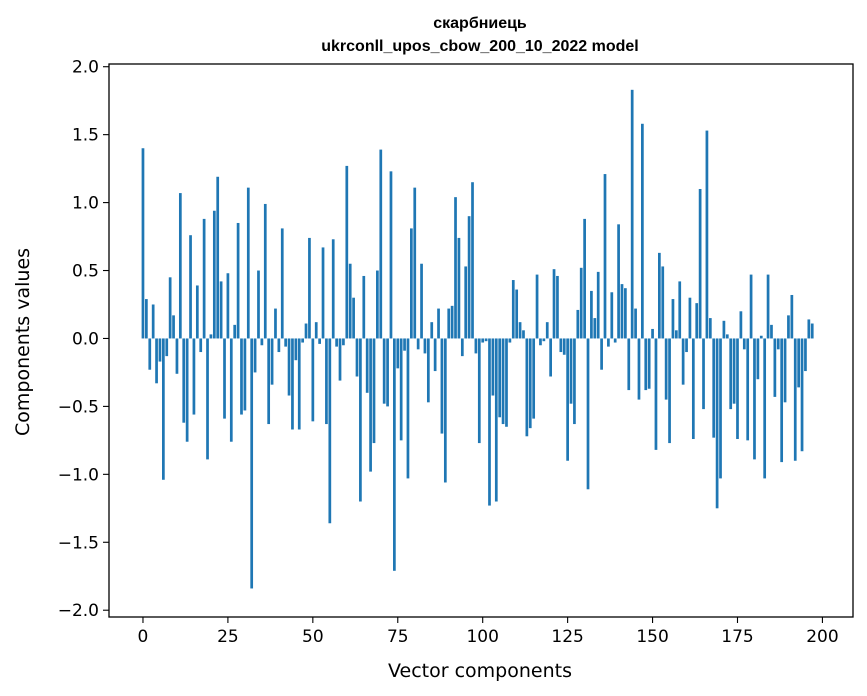  Describe the element at coordinates (228, 637) in the screenshot. I see `x-tick-label: 25` at that location.